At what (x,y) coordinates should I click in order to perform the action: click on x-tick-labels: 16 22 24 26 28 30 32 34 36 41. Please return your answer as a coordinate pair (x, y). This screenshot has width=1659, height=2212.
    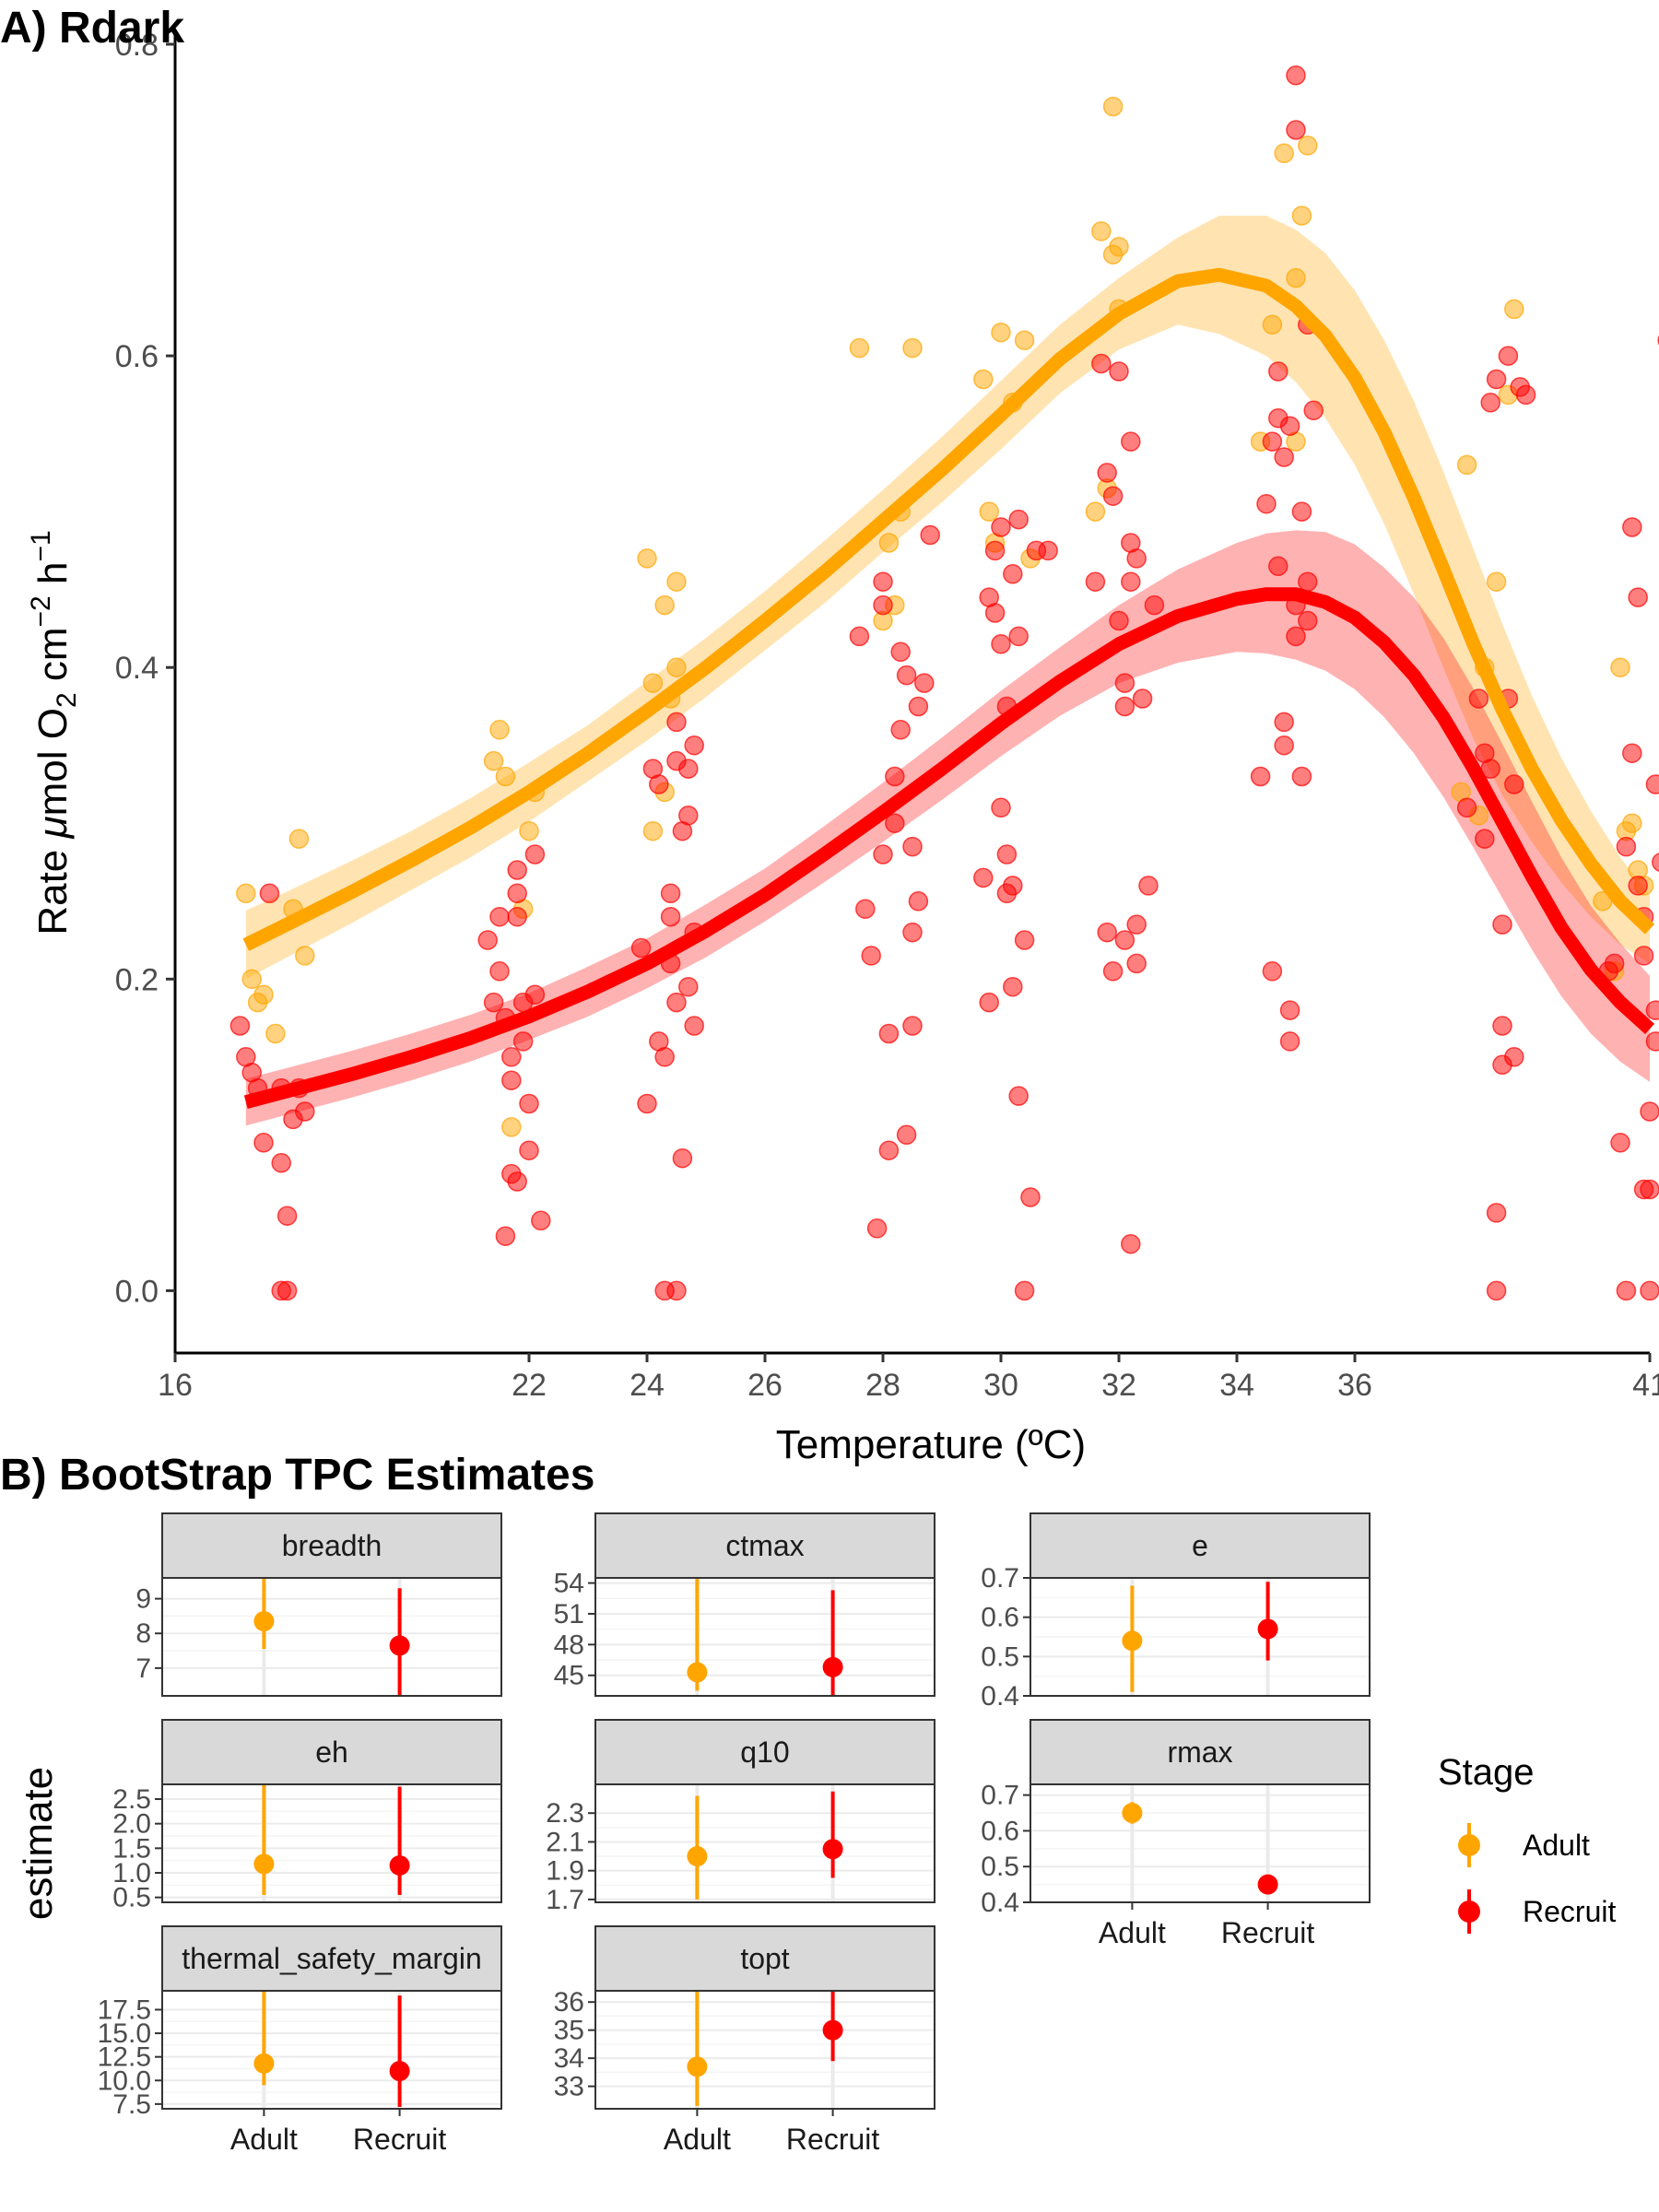
    Looking at the image, I should click on (908, 1385).